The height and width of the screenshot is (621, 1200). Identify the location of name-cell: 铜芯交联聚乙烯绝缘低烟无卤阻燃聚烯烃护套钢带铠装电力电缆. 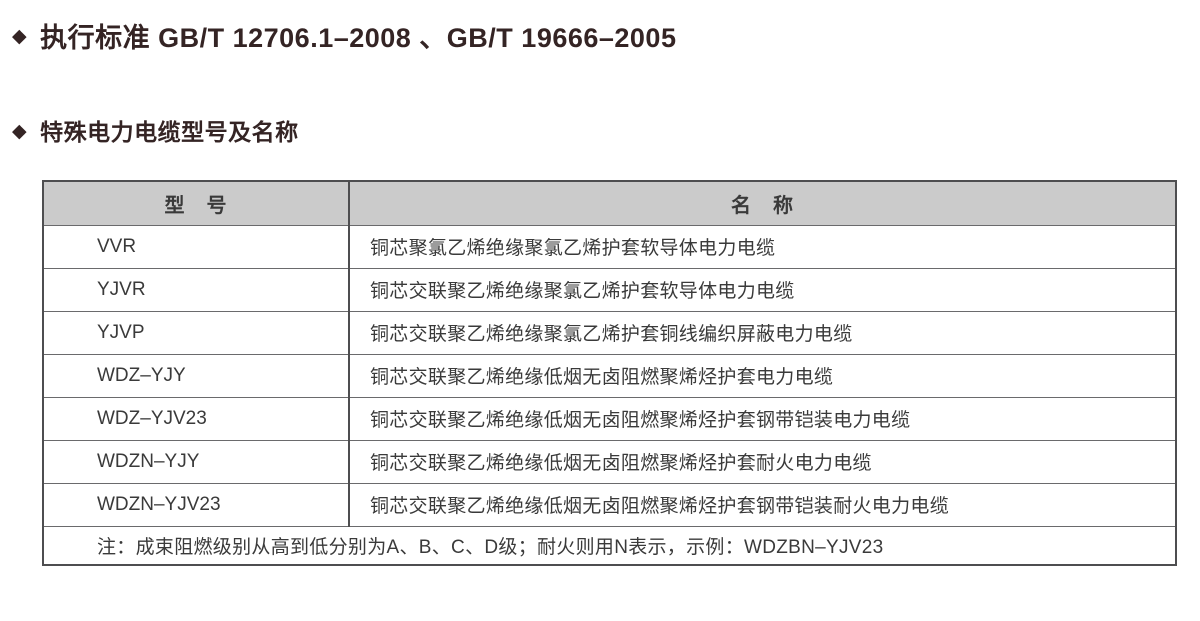
(762, 418).